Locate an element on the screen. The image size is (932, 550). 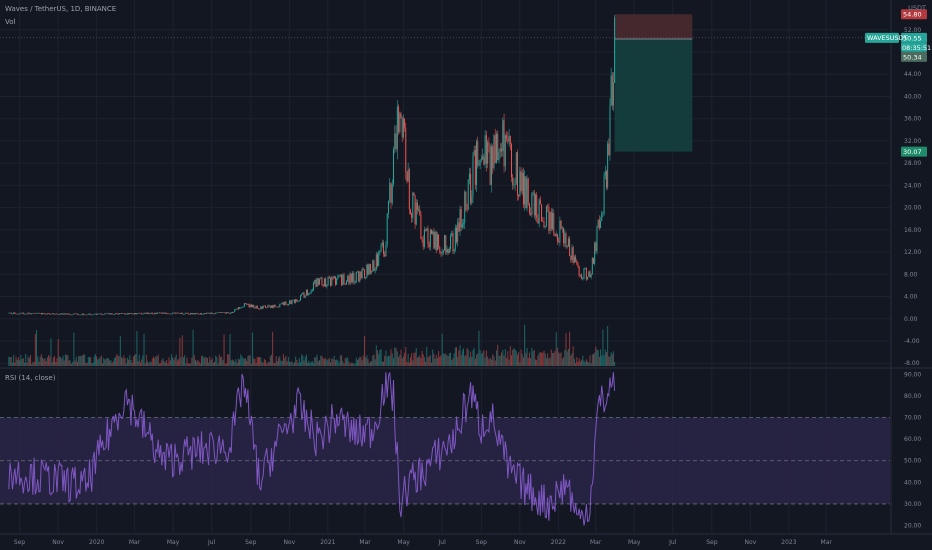
current-price-label: 50.55 is located at coordinates (914, 37).